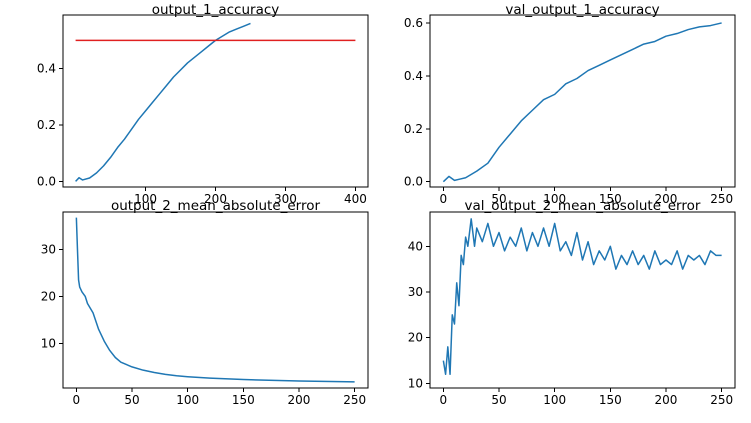 The height and width of the screenshot is (423, 751). I want to click on val-output-2-mae-title: val_output_2_mean_absolute_error, so click(583, 206).